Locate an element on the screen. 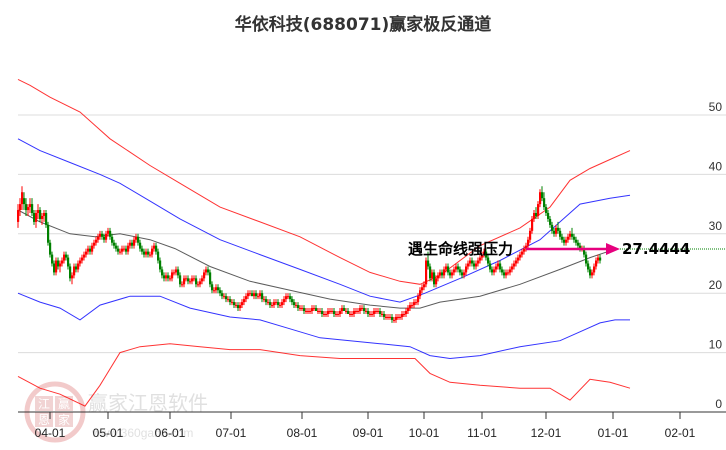  x-tick-label: 05-01 is located at coordinates (108, 433).